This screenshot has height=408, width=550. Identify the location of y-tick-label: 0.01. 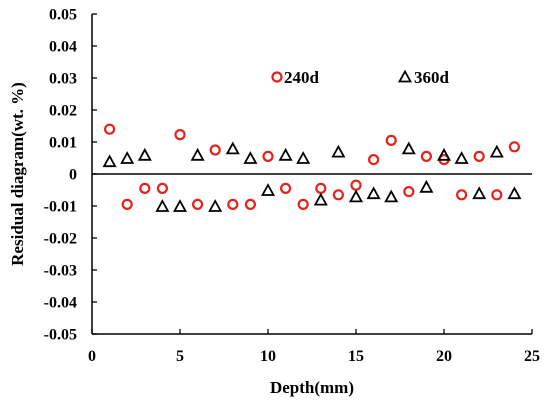
(63, 143).